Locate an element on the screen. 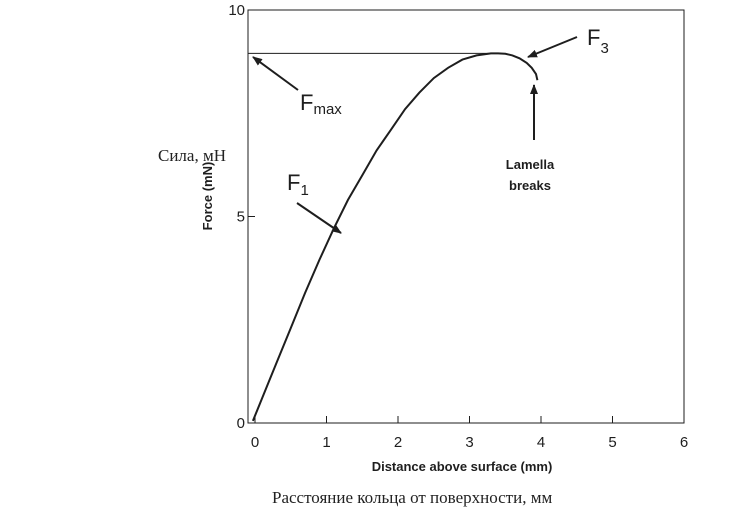  f3-arrow is located at coordinates (552, 47).